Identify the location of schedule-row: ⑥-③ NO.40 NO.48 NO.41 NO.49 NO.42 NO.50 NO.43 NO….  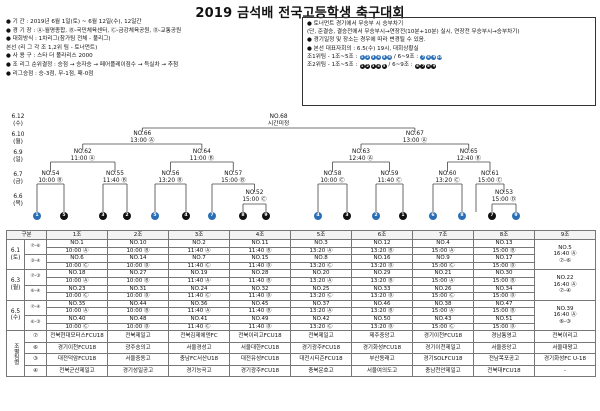
(301, 323).